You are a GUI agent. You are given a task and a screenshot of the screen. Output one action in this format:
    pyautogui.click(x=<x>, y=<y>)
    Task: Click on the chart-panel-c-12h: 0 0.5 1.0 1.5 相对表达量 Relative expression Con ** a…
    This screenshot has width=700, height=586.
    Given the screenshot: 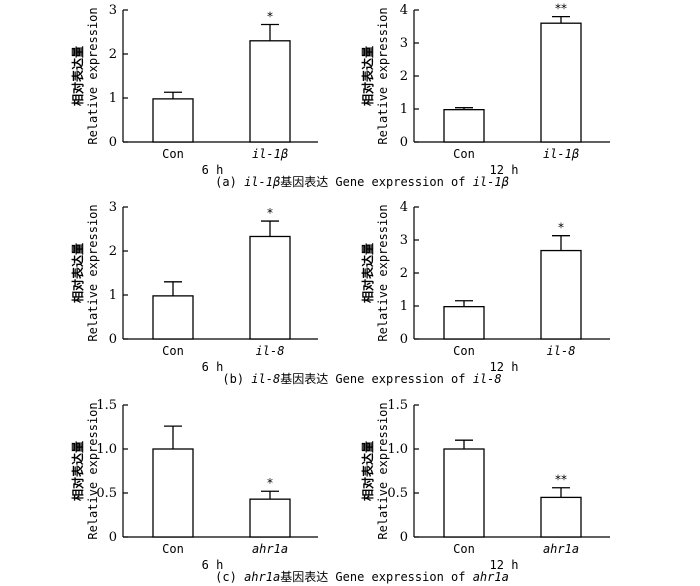 What is the action you would take?
    pyautogui.click(x=485, y=485)
    